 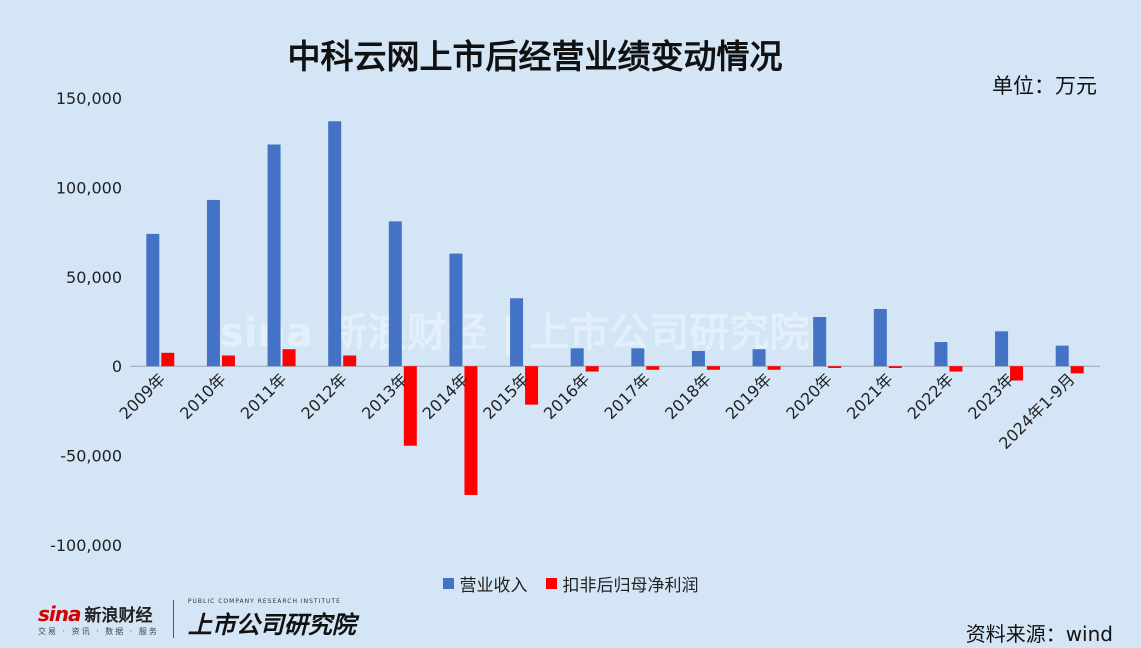 What do you see at coordinates (94, 277) in the screenshot?
I see `y-tick-label: 50,000` at bounding box center [94, 277].